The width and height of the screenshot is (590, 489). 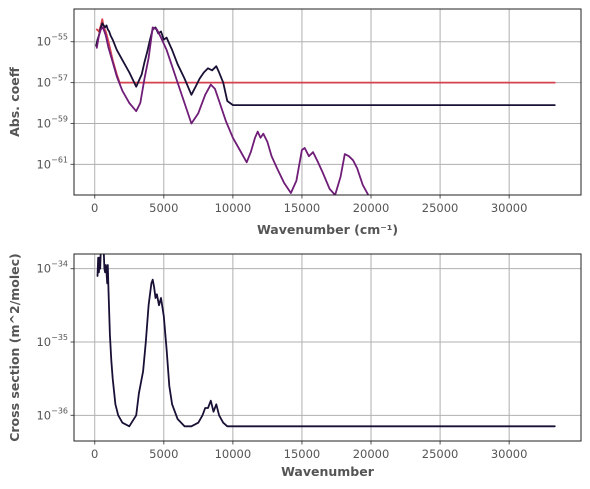 I want to click on y-tick-label: 10−61, so click(x=52, y=163).